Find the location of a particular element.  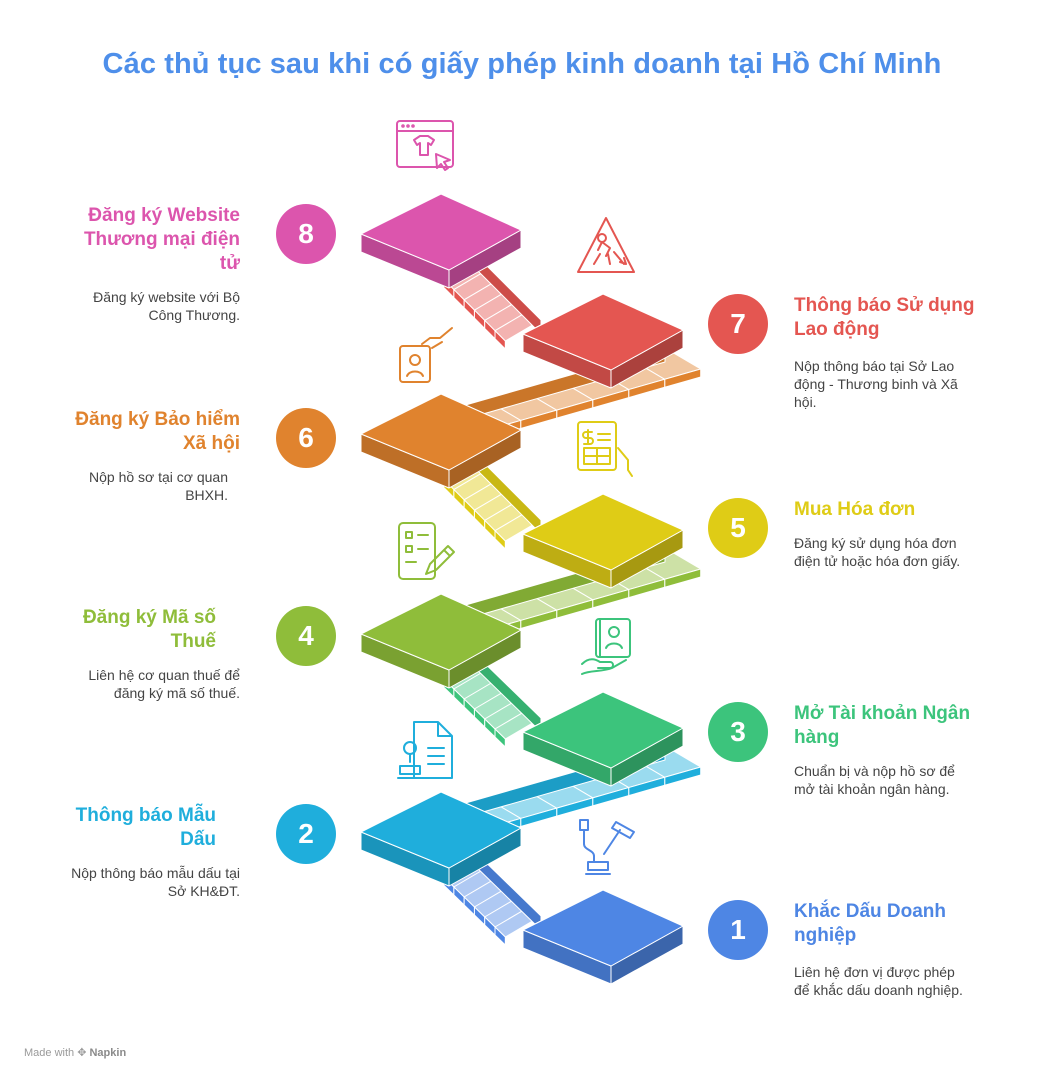

step-5-heading: Mua Hóa đơn is located at coordinates (855, 509).